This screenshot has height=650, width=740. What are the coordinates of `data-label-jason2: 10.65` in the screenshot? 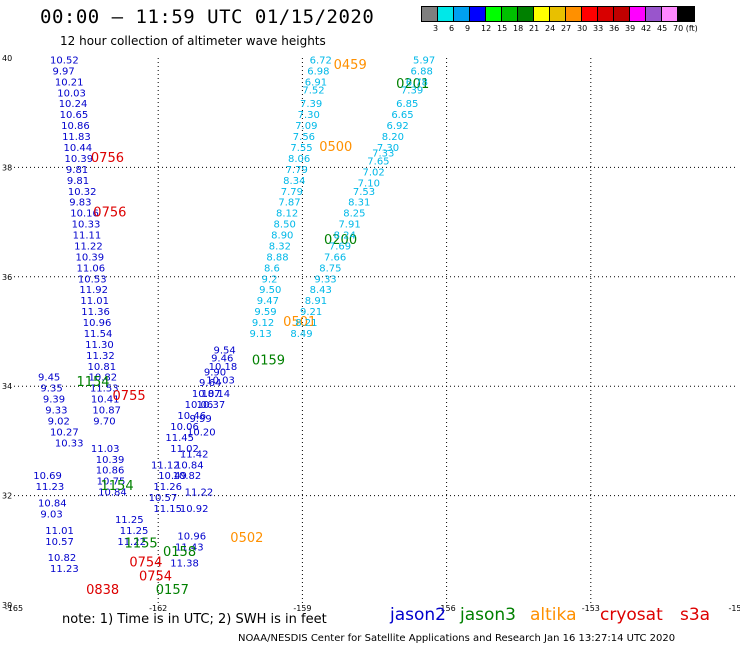 It's located at (74, 115).